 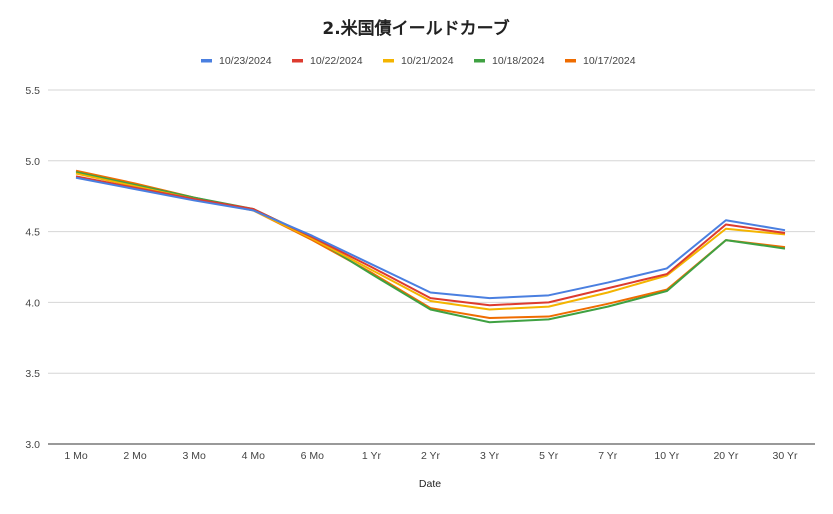 I want to click on y-tick-label: 3.5, so click(x=32, y=374).